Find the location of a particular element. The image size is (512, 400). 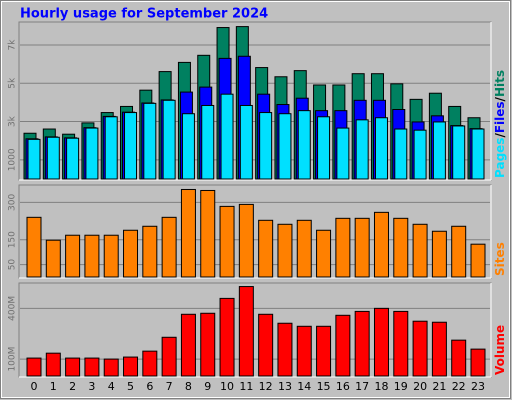

x-tick-label: 21 is located at coordinates (439, 386).